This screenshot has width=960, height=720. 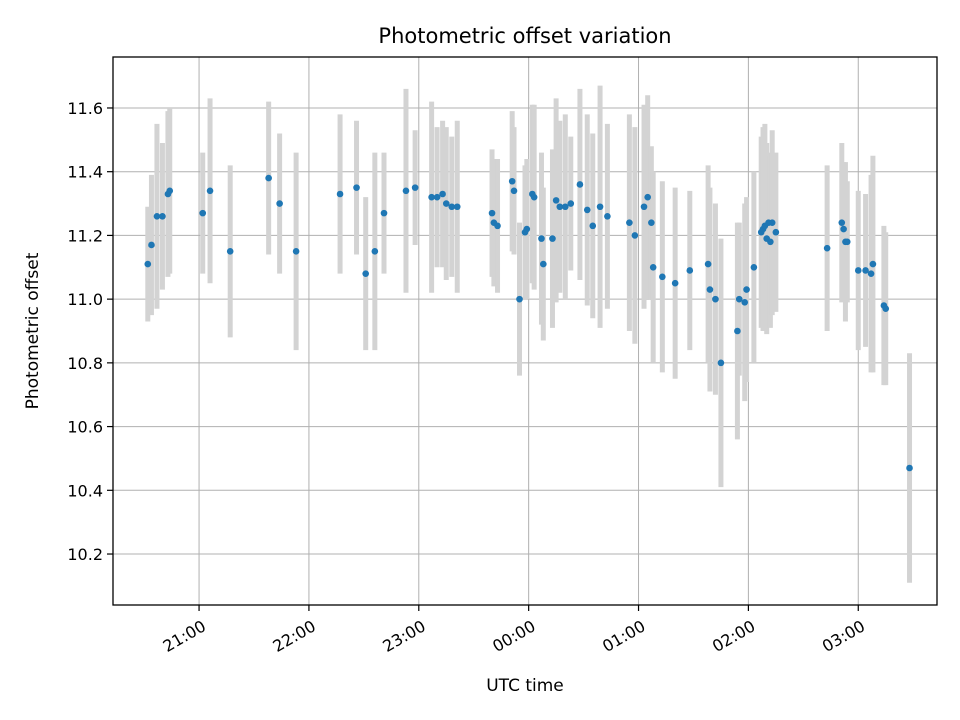 I want to click on y-axis: 10.2 10.4 10.6 10.8 11.0 11.2 11.4 11.6, so click(x=90, y=331).